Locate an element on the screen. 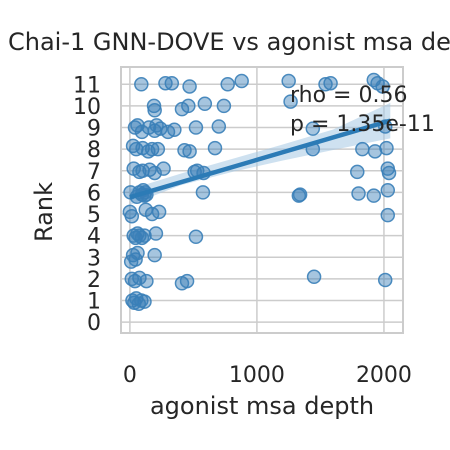 Image resolution: width=450 pixels, height=450 pixels. y-tick-label: 0 is located at coordinates (94, 323).